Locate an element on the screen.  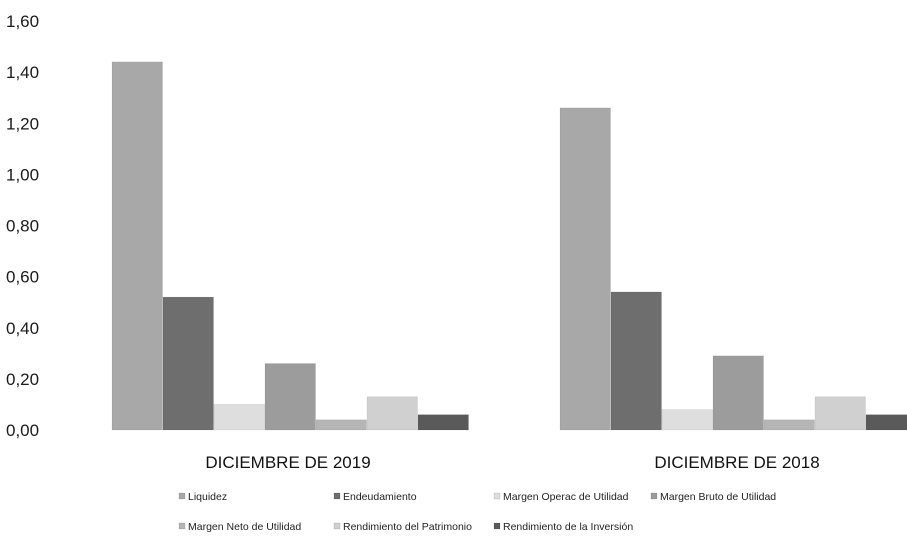
category-label: DICIEMBRE DE 2019 is located at coordinates (287, 462).